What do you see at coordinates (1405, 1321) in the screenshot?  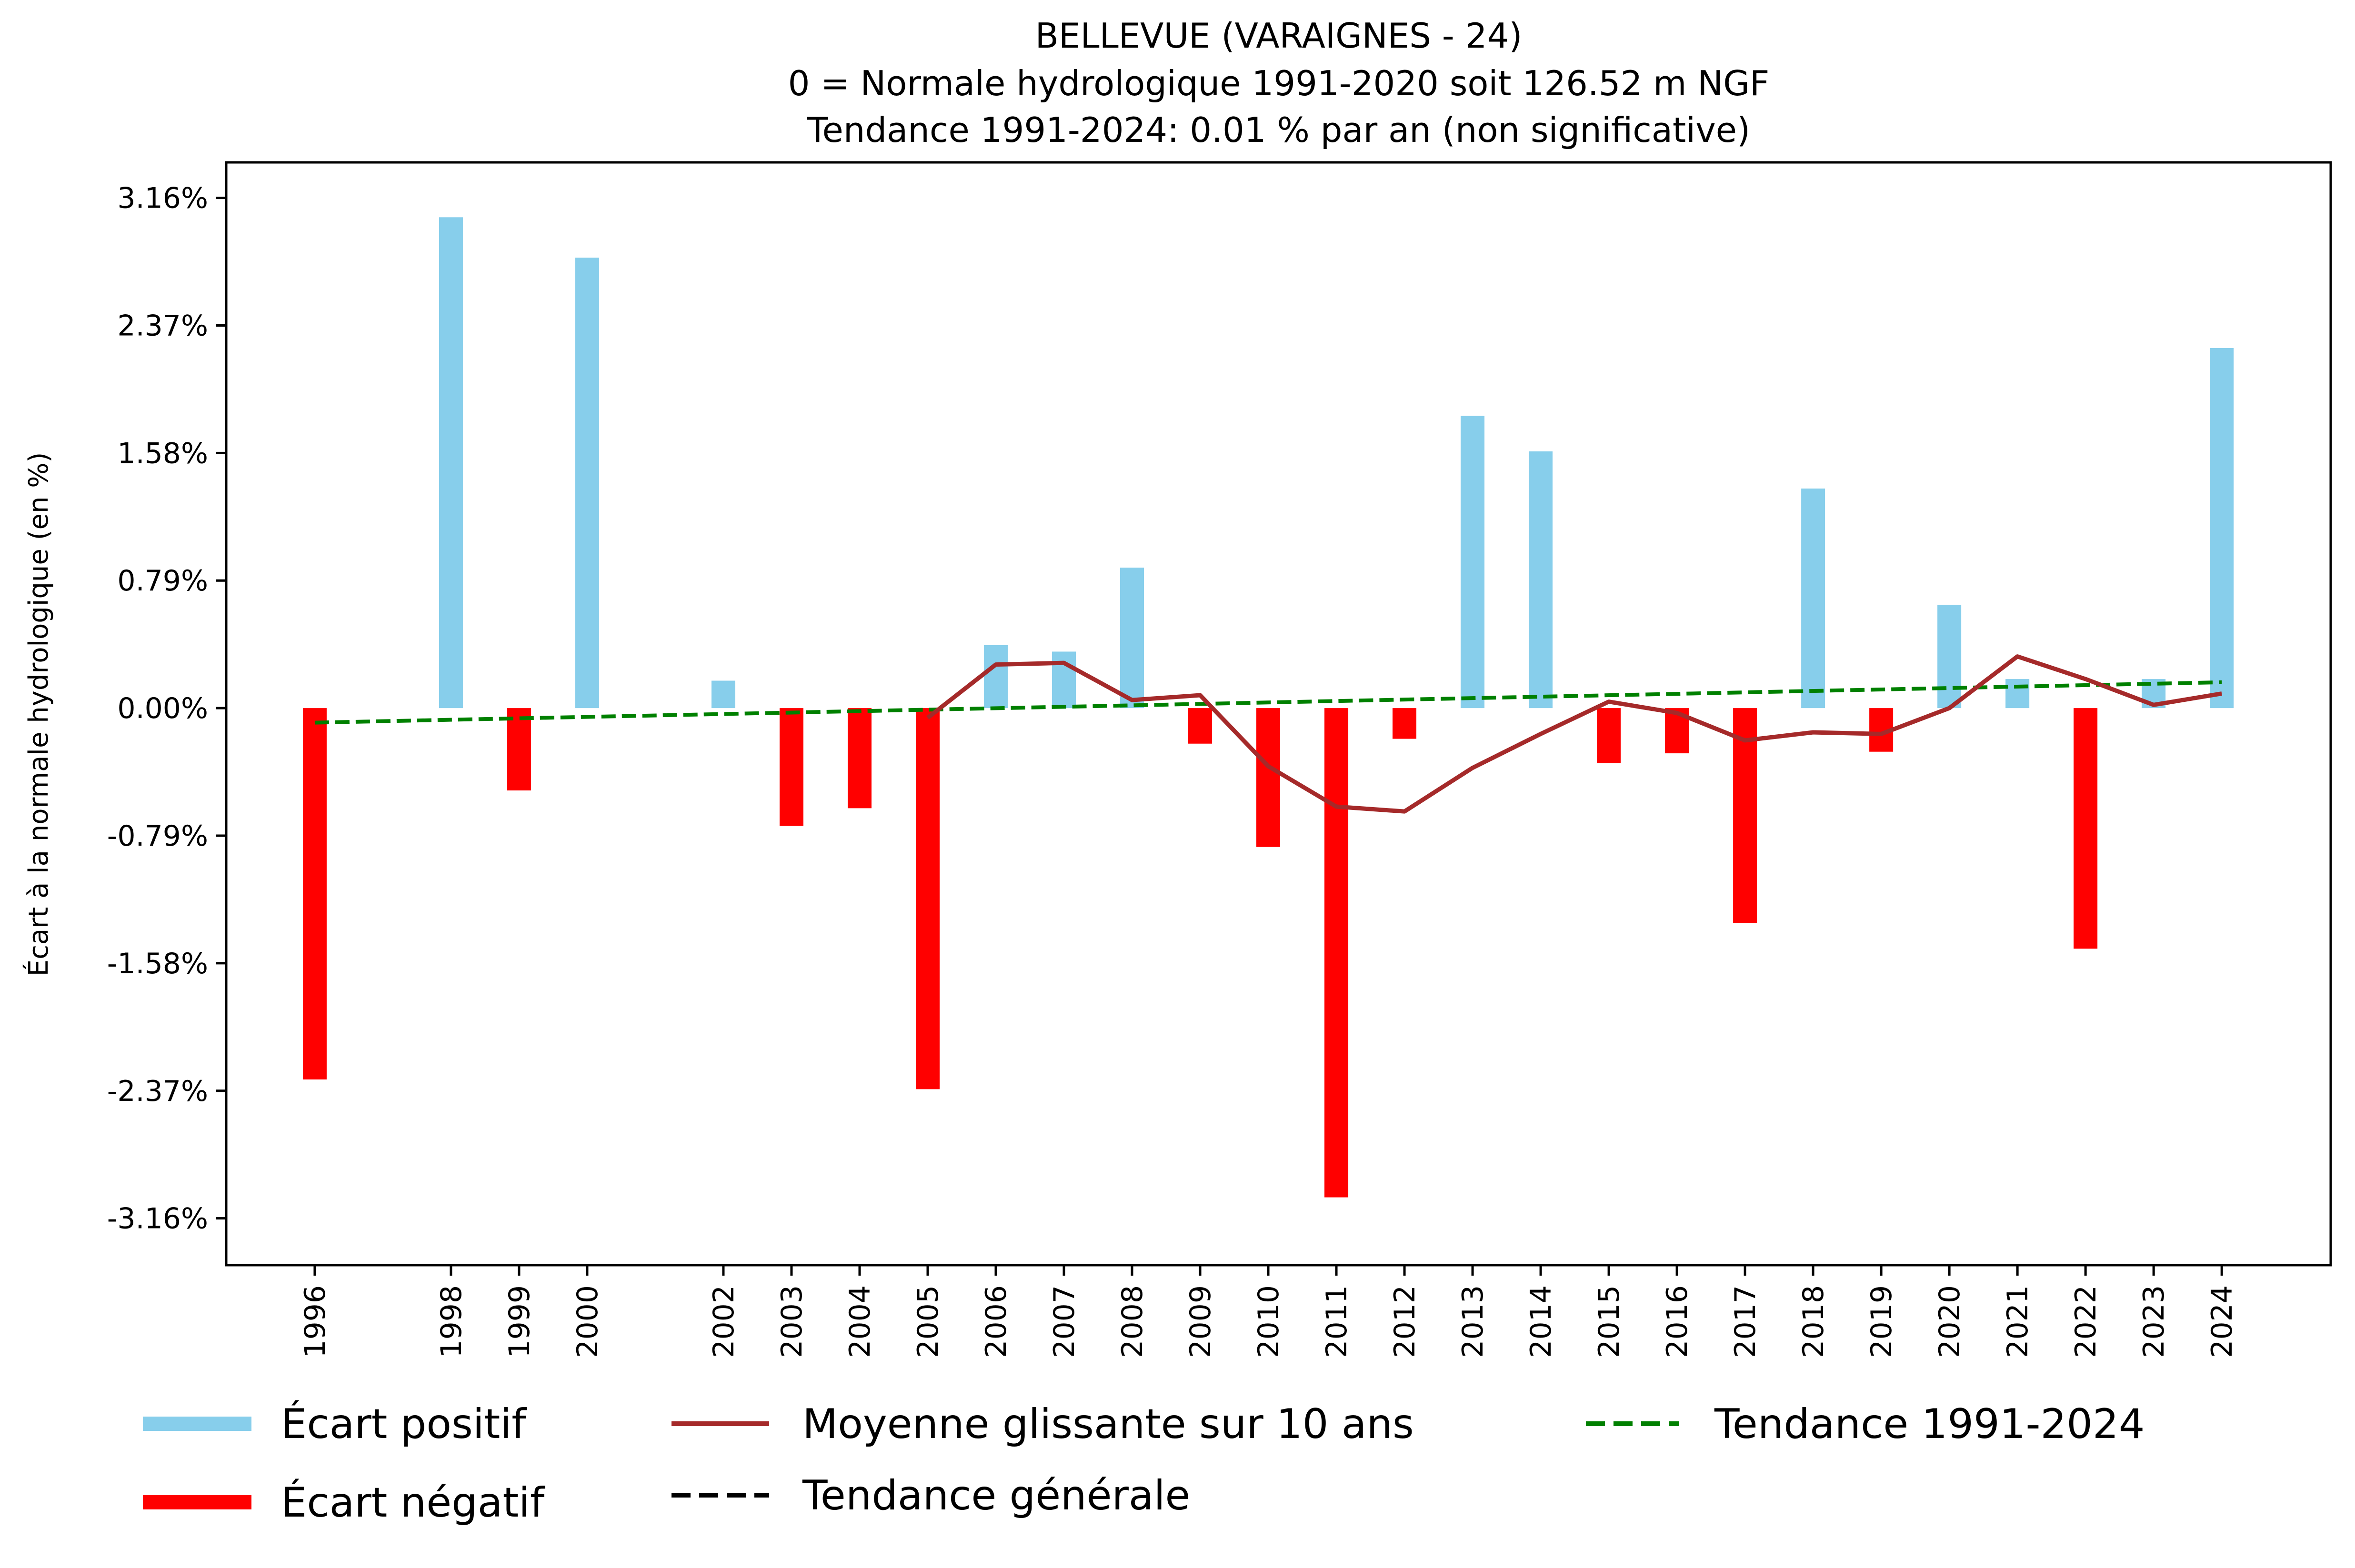 I see `x-tick-label: 2012` at bounding box center [1405, 1321].